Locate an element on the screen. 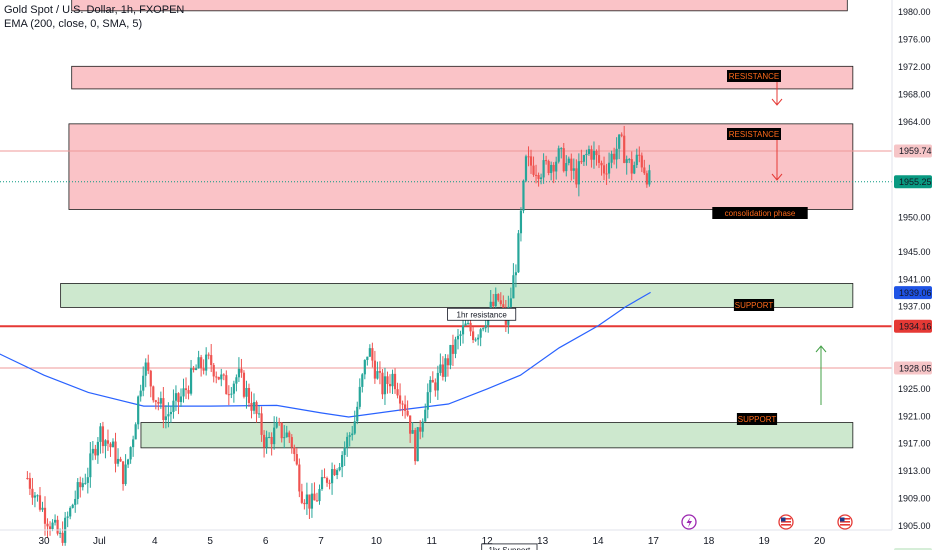  price-badge: 1928.05 is located at coordinates (913, 368).